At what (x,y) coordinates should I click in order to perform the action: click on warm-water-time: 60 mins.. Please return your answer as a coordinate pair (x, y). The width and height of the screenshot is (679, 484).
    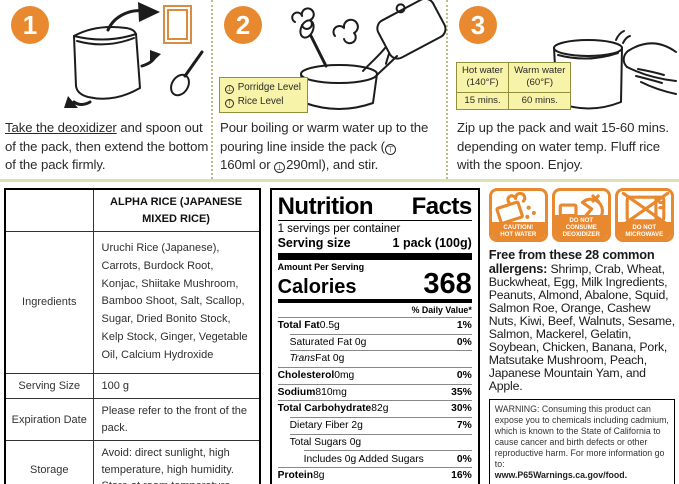
    Looking at the image, I should click on (540, 101).